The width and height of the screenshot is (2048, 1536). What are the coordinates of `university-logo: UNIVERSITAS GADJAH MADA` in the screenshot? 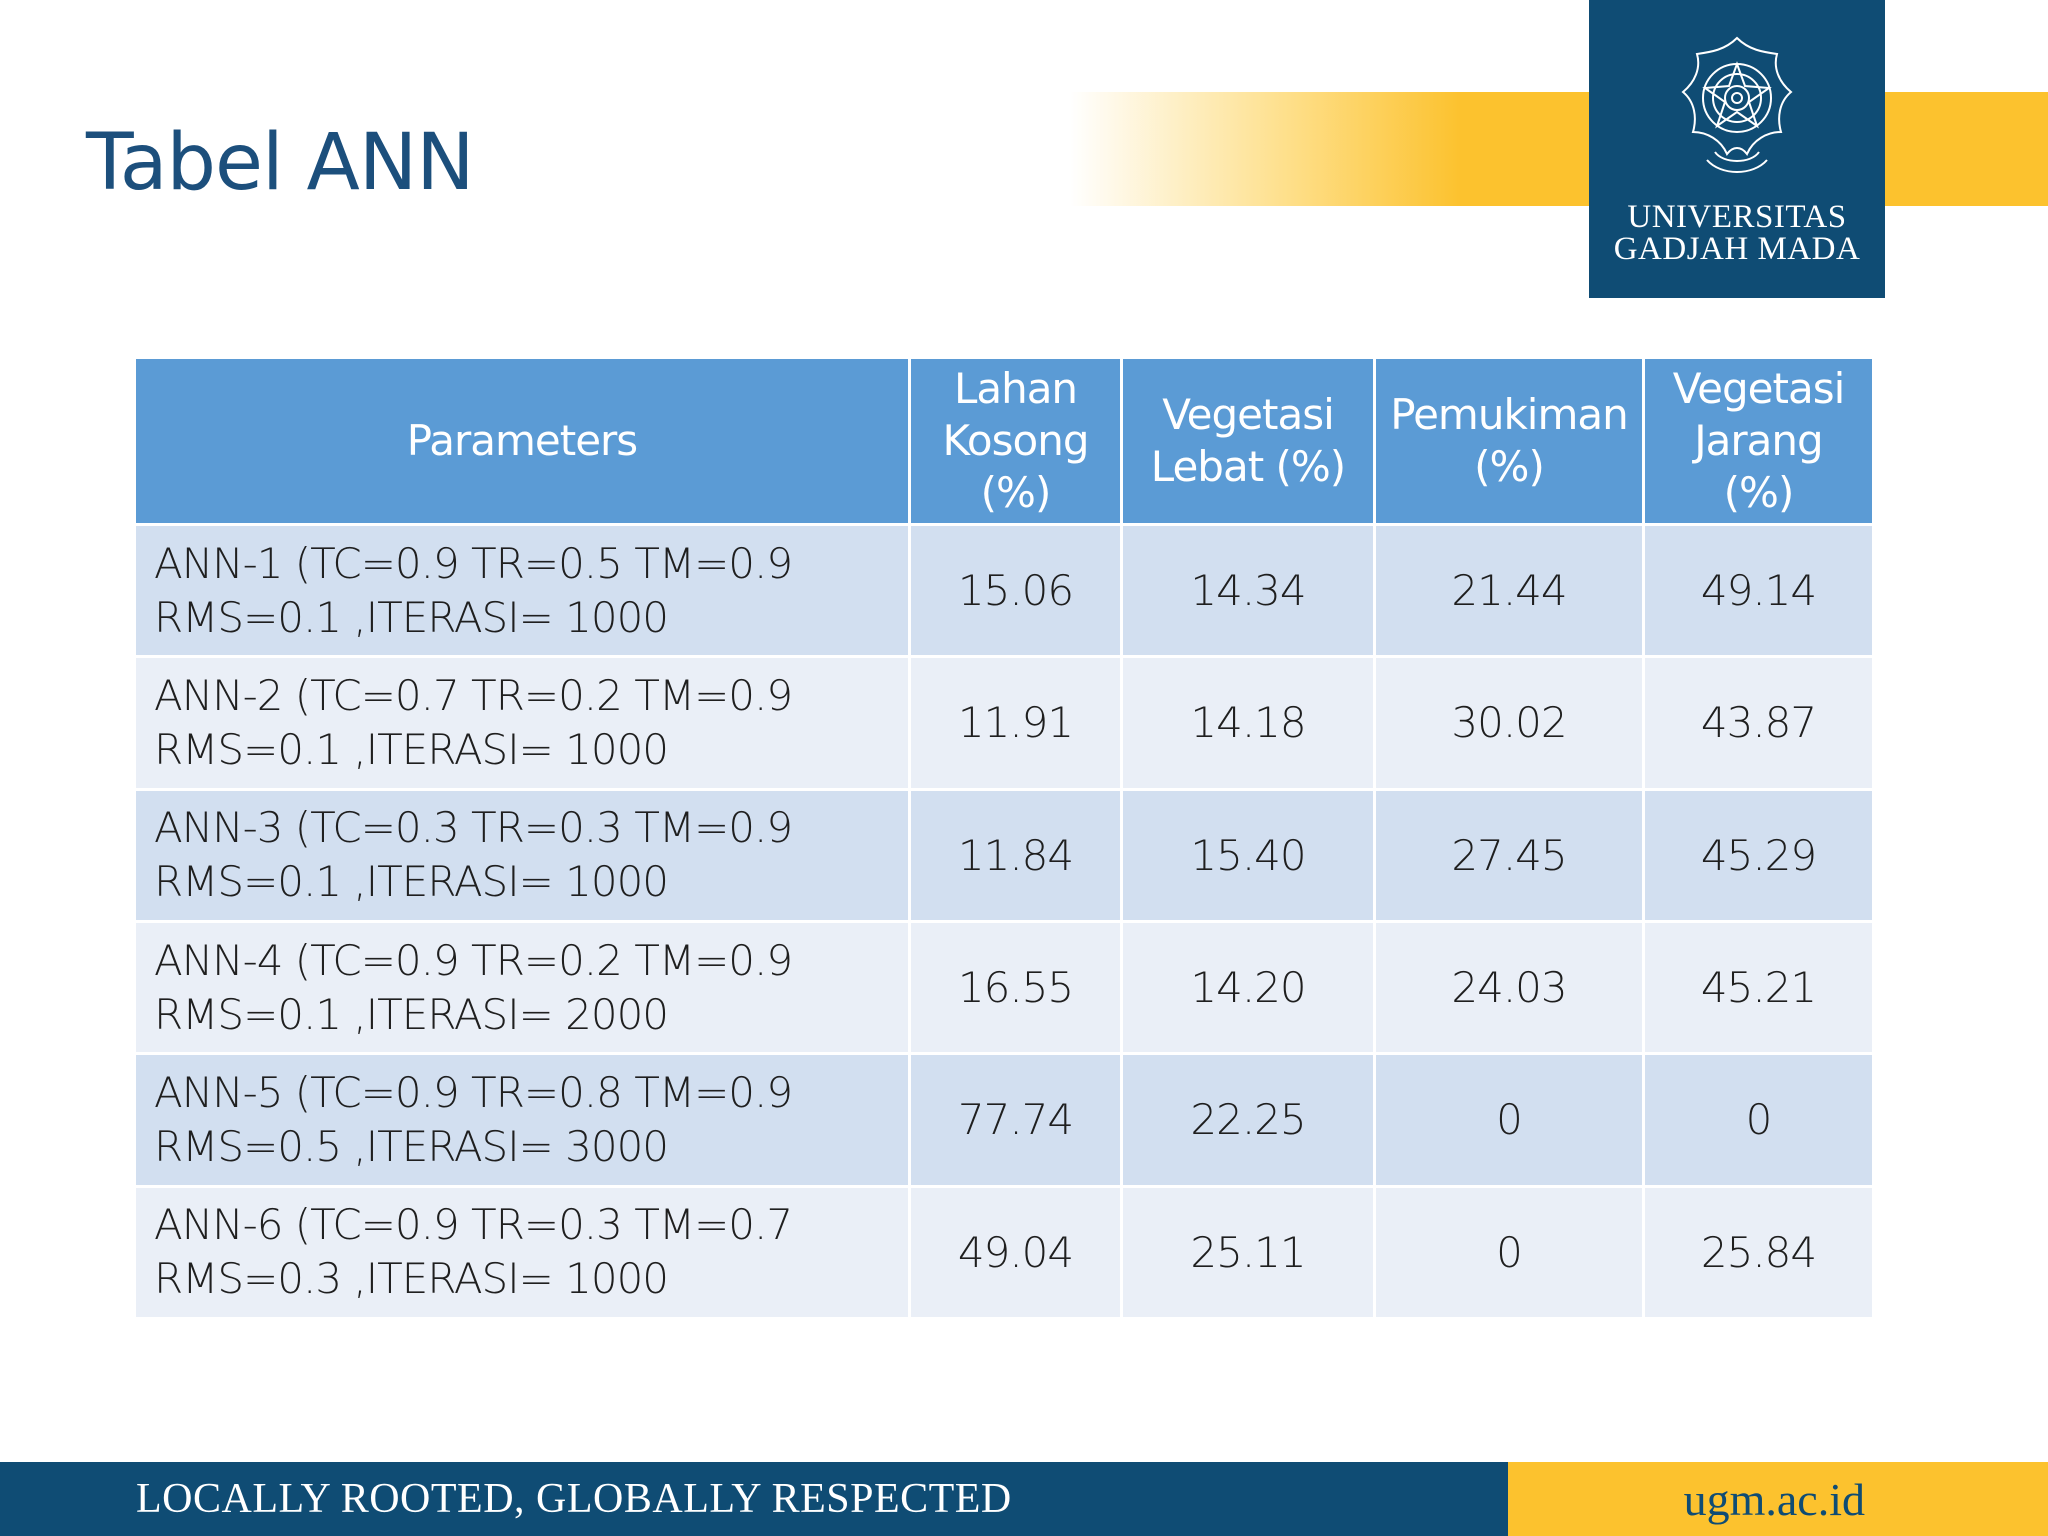 It's located at (1737, 149).